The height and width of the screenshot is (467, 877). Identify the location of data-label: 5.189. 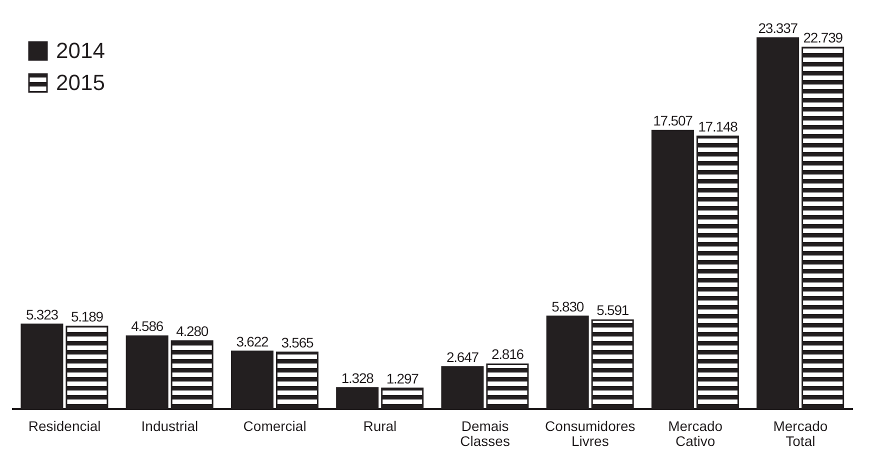
(87, 316).